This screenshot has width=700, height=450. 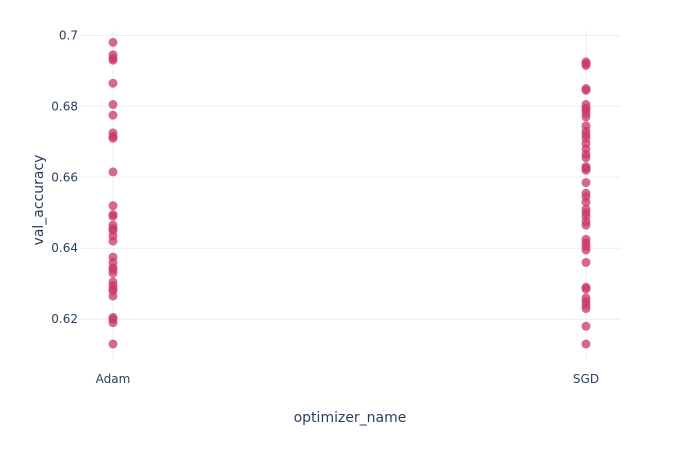 What do you see at coordinates (586, 379) in the screenshot?
I see `x-tick-label: SGD` at bounding box center [586, 379].